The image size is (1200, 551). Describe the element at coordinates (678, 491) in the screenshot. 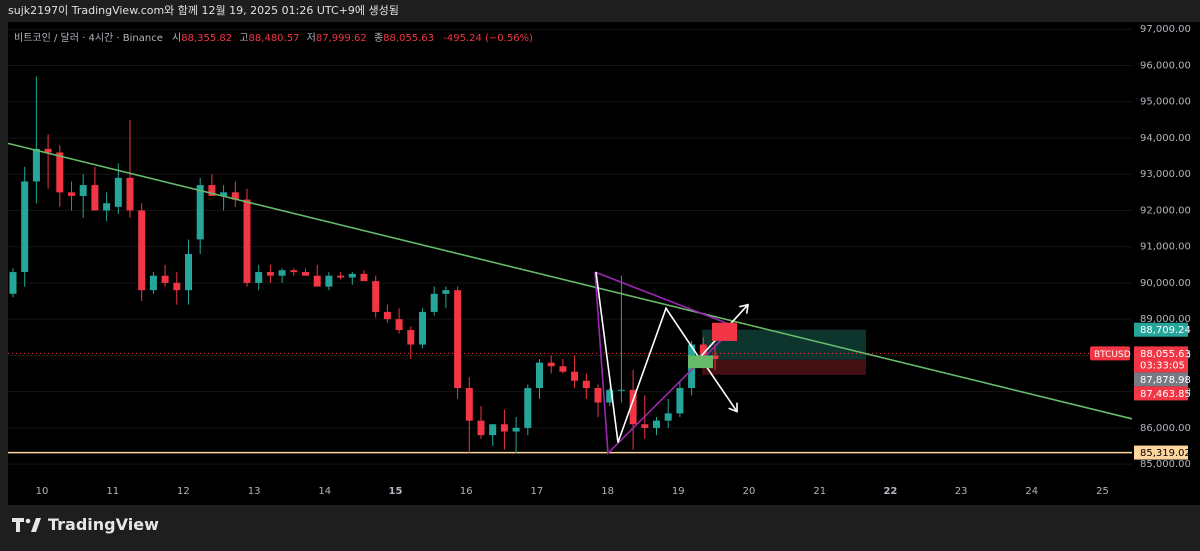

I see `x-tick-label: 19` at that location.